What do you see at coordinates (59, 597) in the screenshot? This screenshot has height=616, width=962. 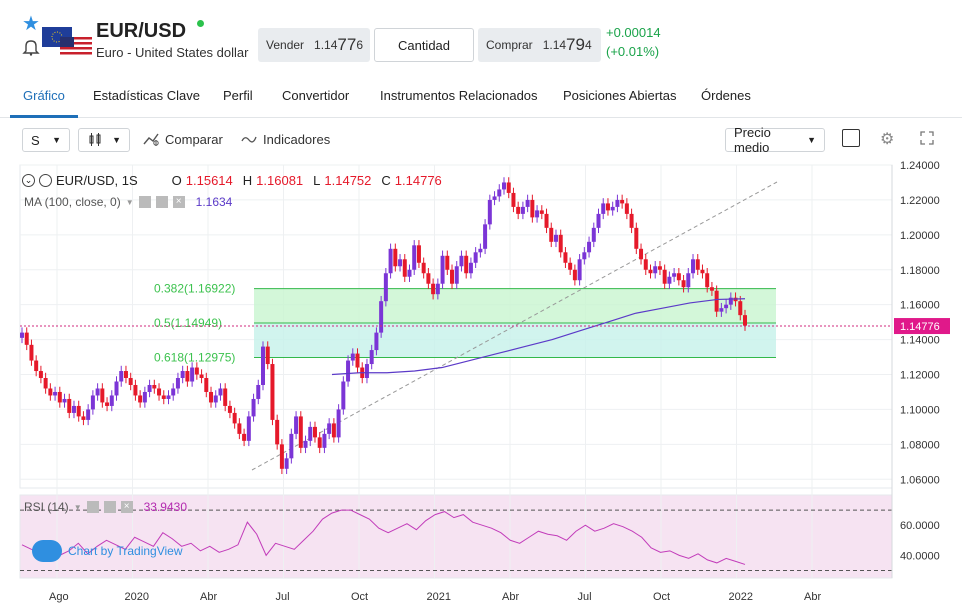 I see `x-tick-label: Ago` at bounding box center [59, 597].